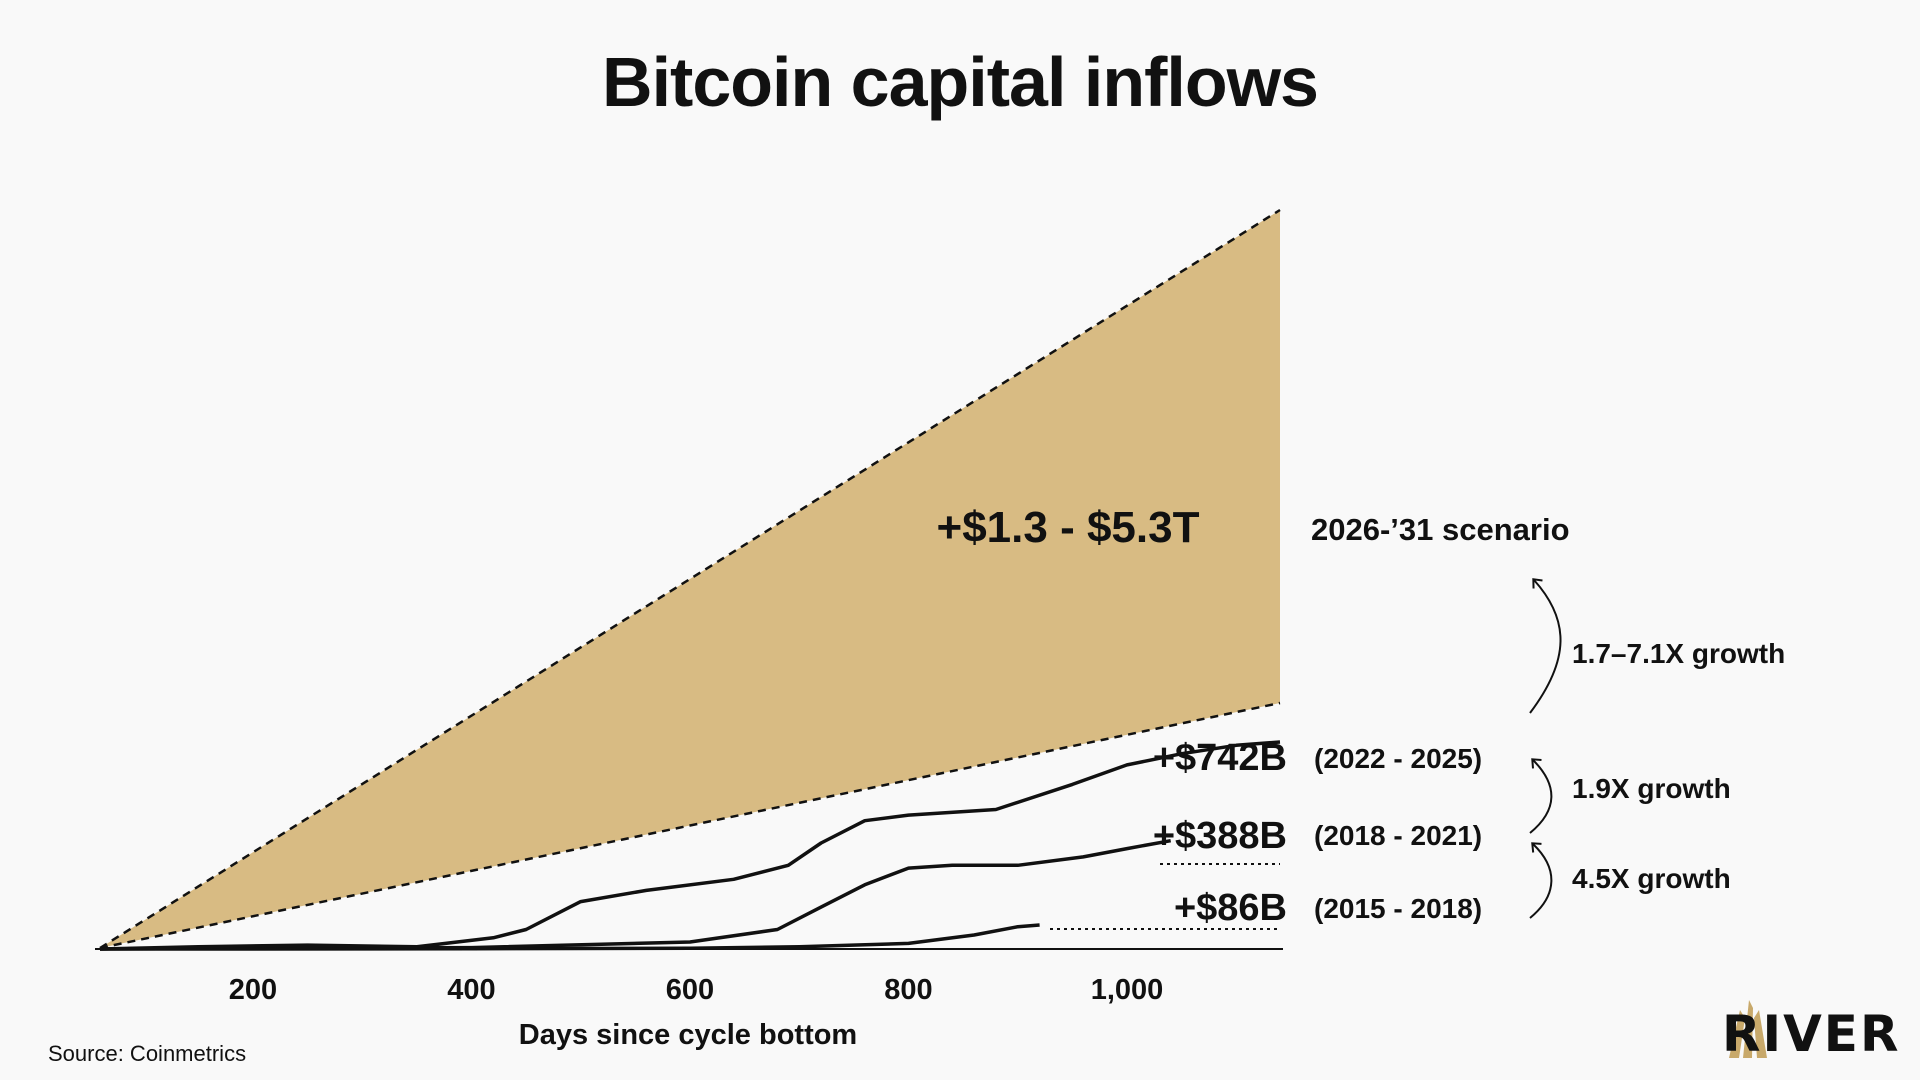 The image size is (1920, 1080). Describe the element at coordinates (1811, 1034) in the screenshot. I see `brand-wordmark: RIVER` at that location.